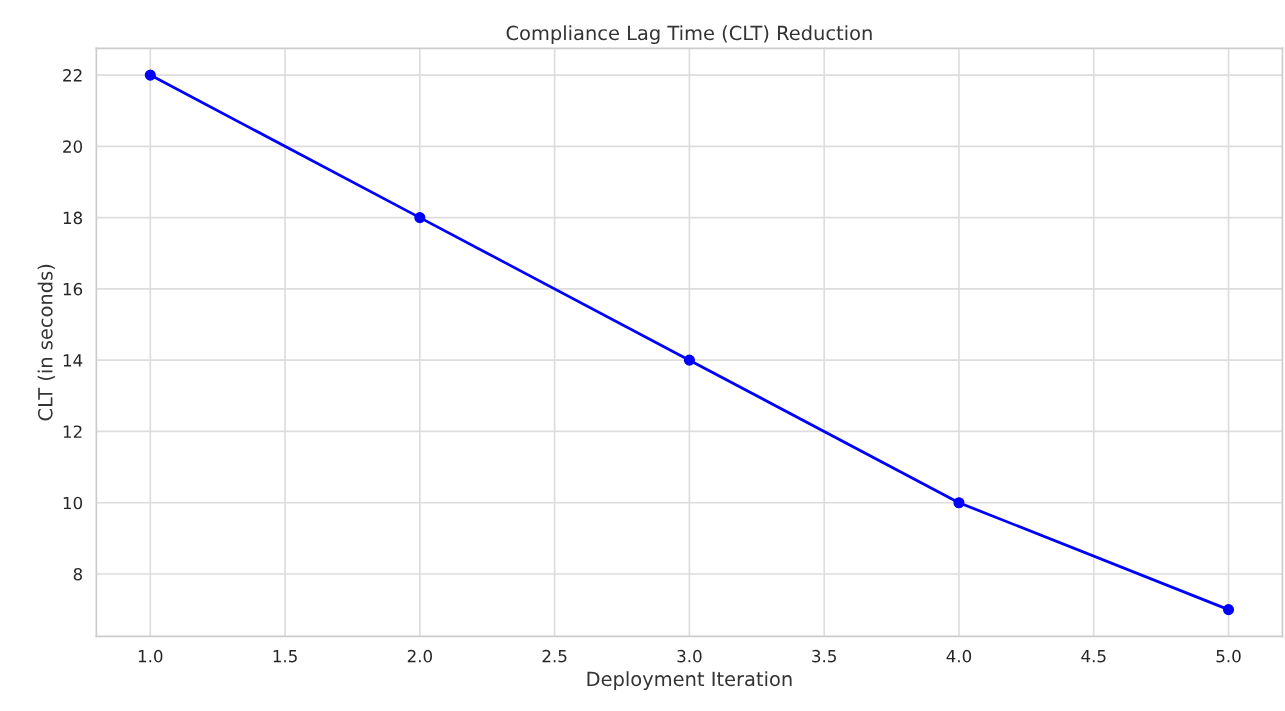 This screenshot has height=711, width=1285. What do you see at coordinates (72, 431) in the screenshot?
I see `y-tick-label: 12` at bounding box center [72, 431].